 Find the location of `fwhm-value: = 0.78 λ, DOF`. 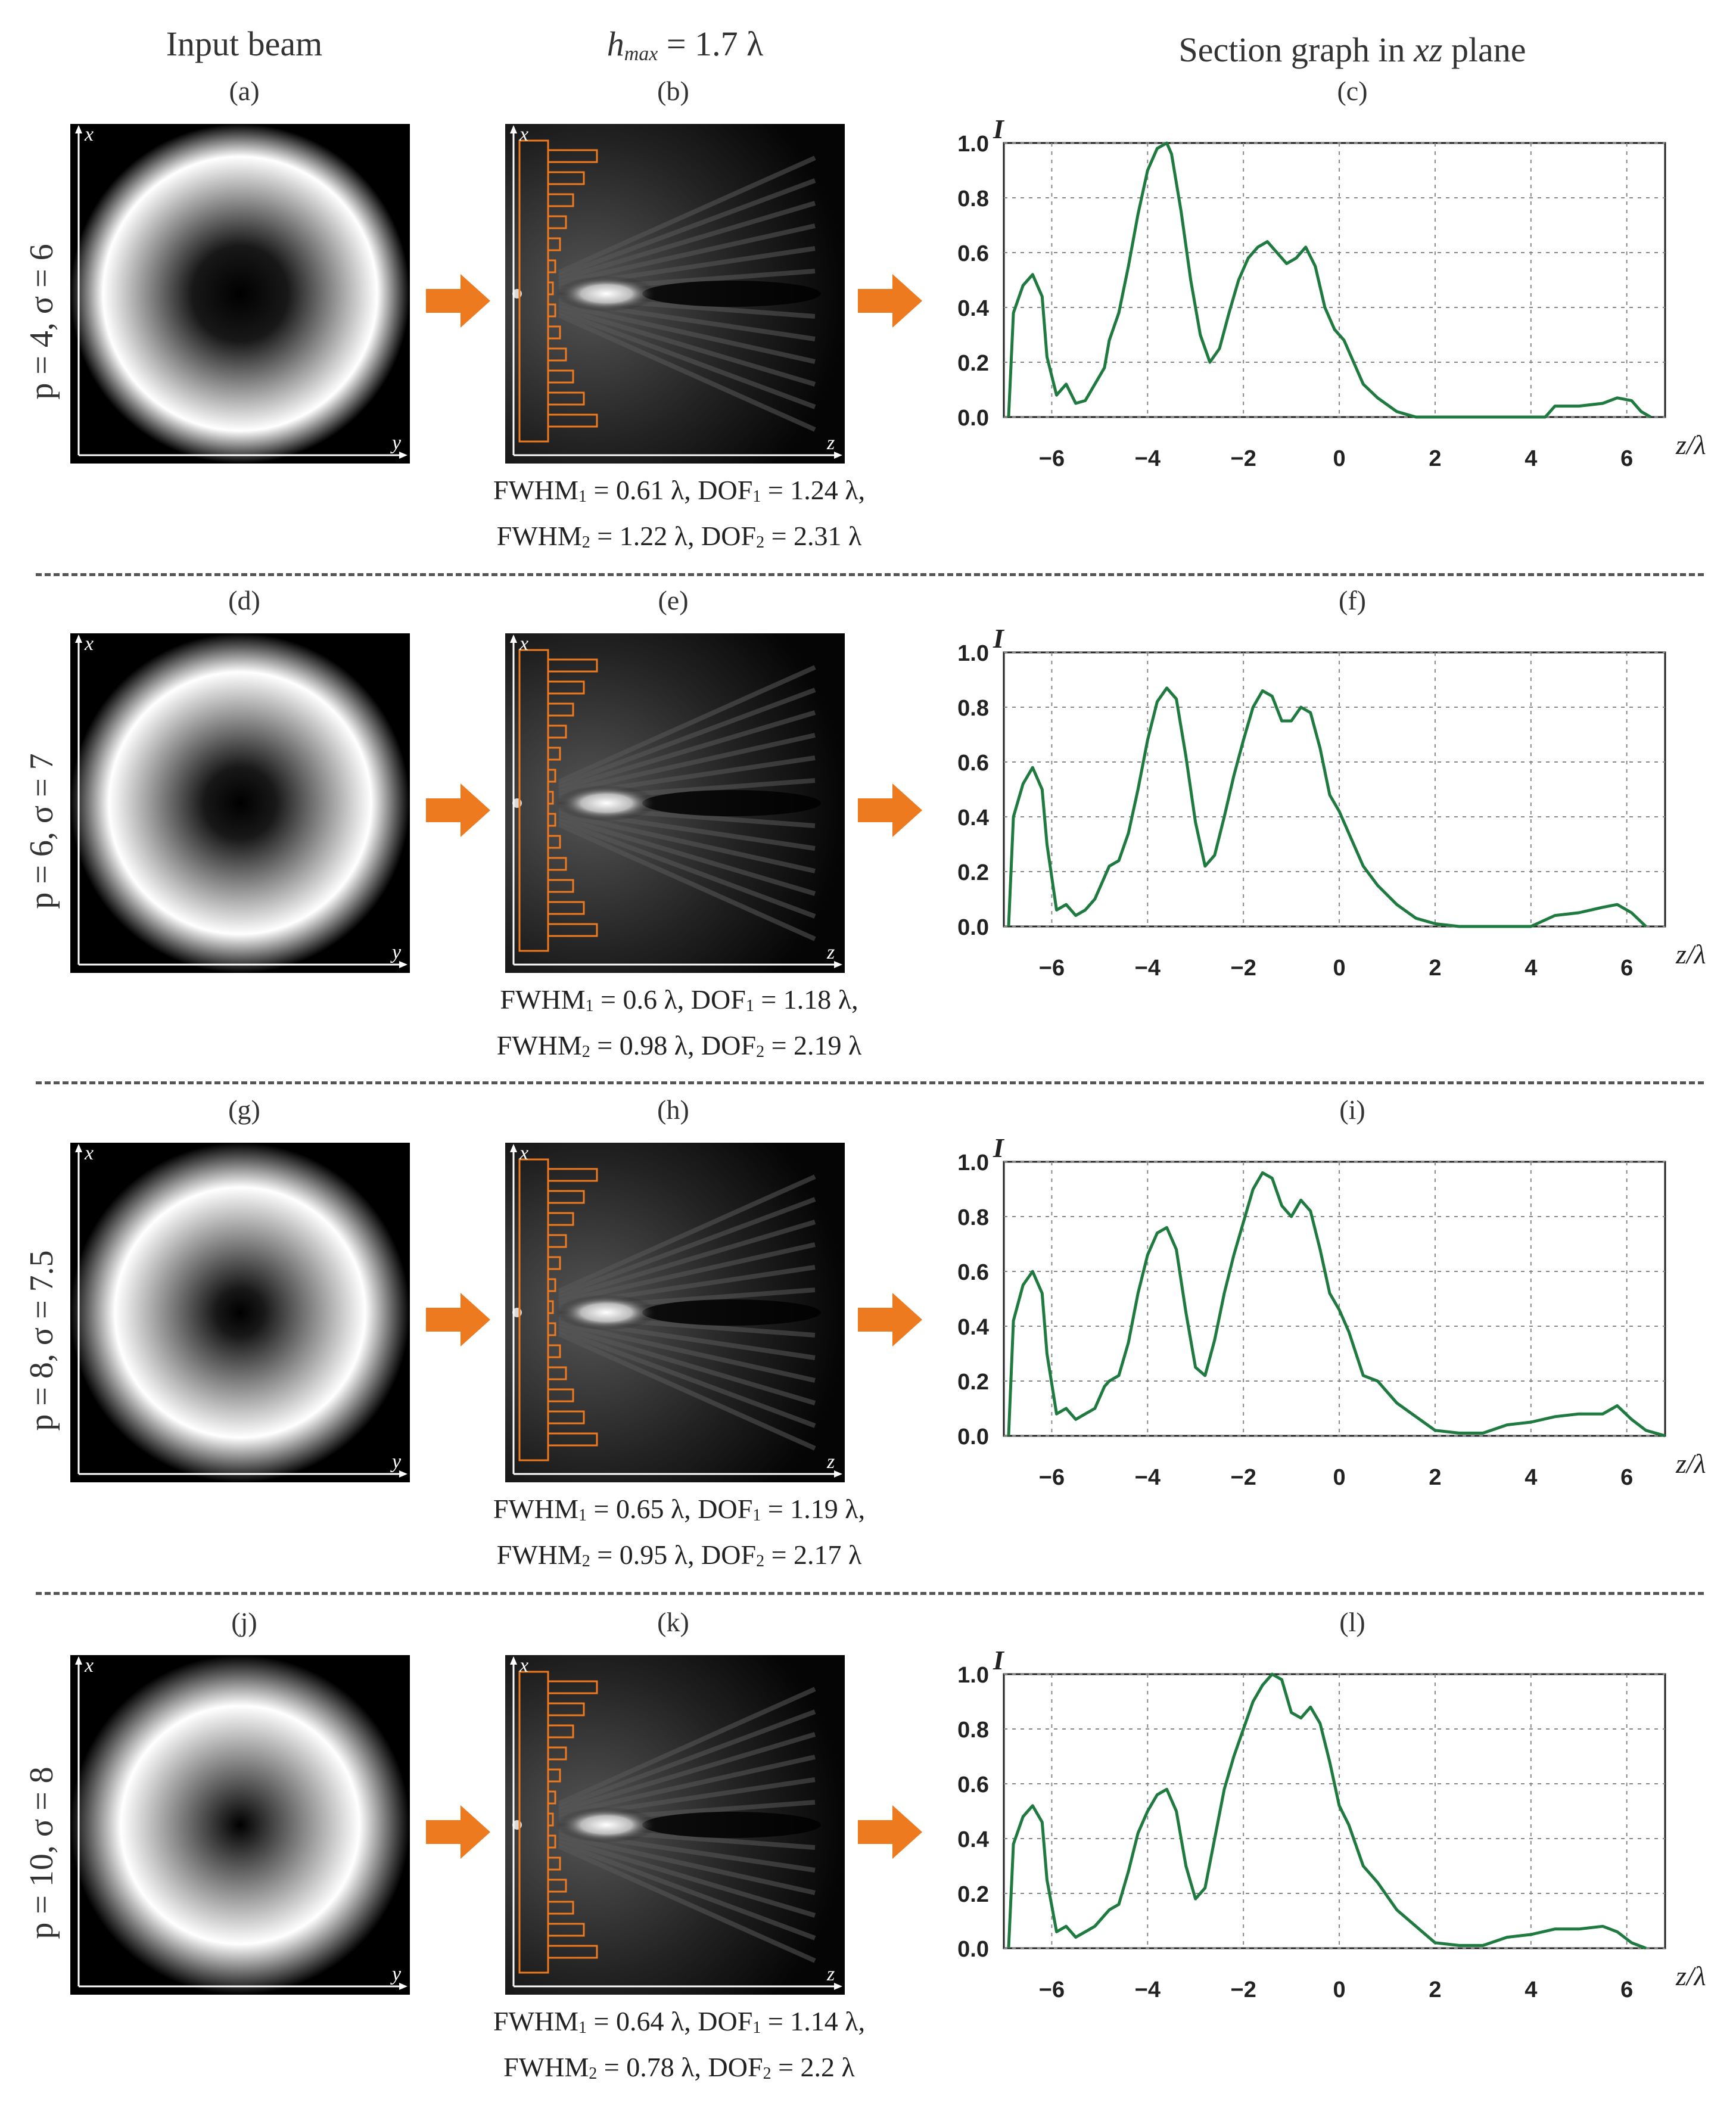

fwhm-value: = 0.78 λ, DOF is located at coordinates (680, 2067).